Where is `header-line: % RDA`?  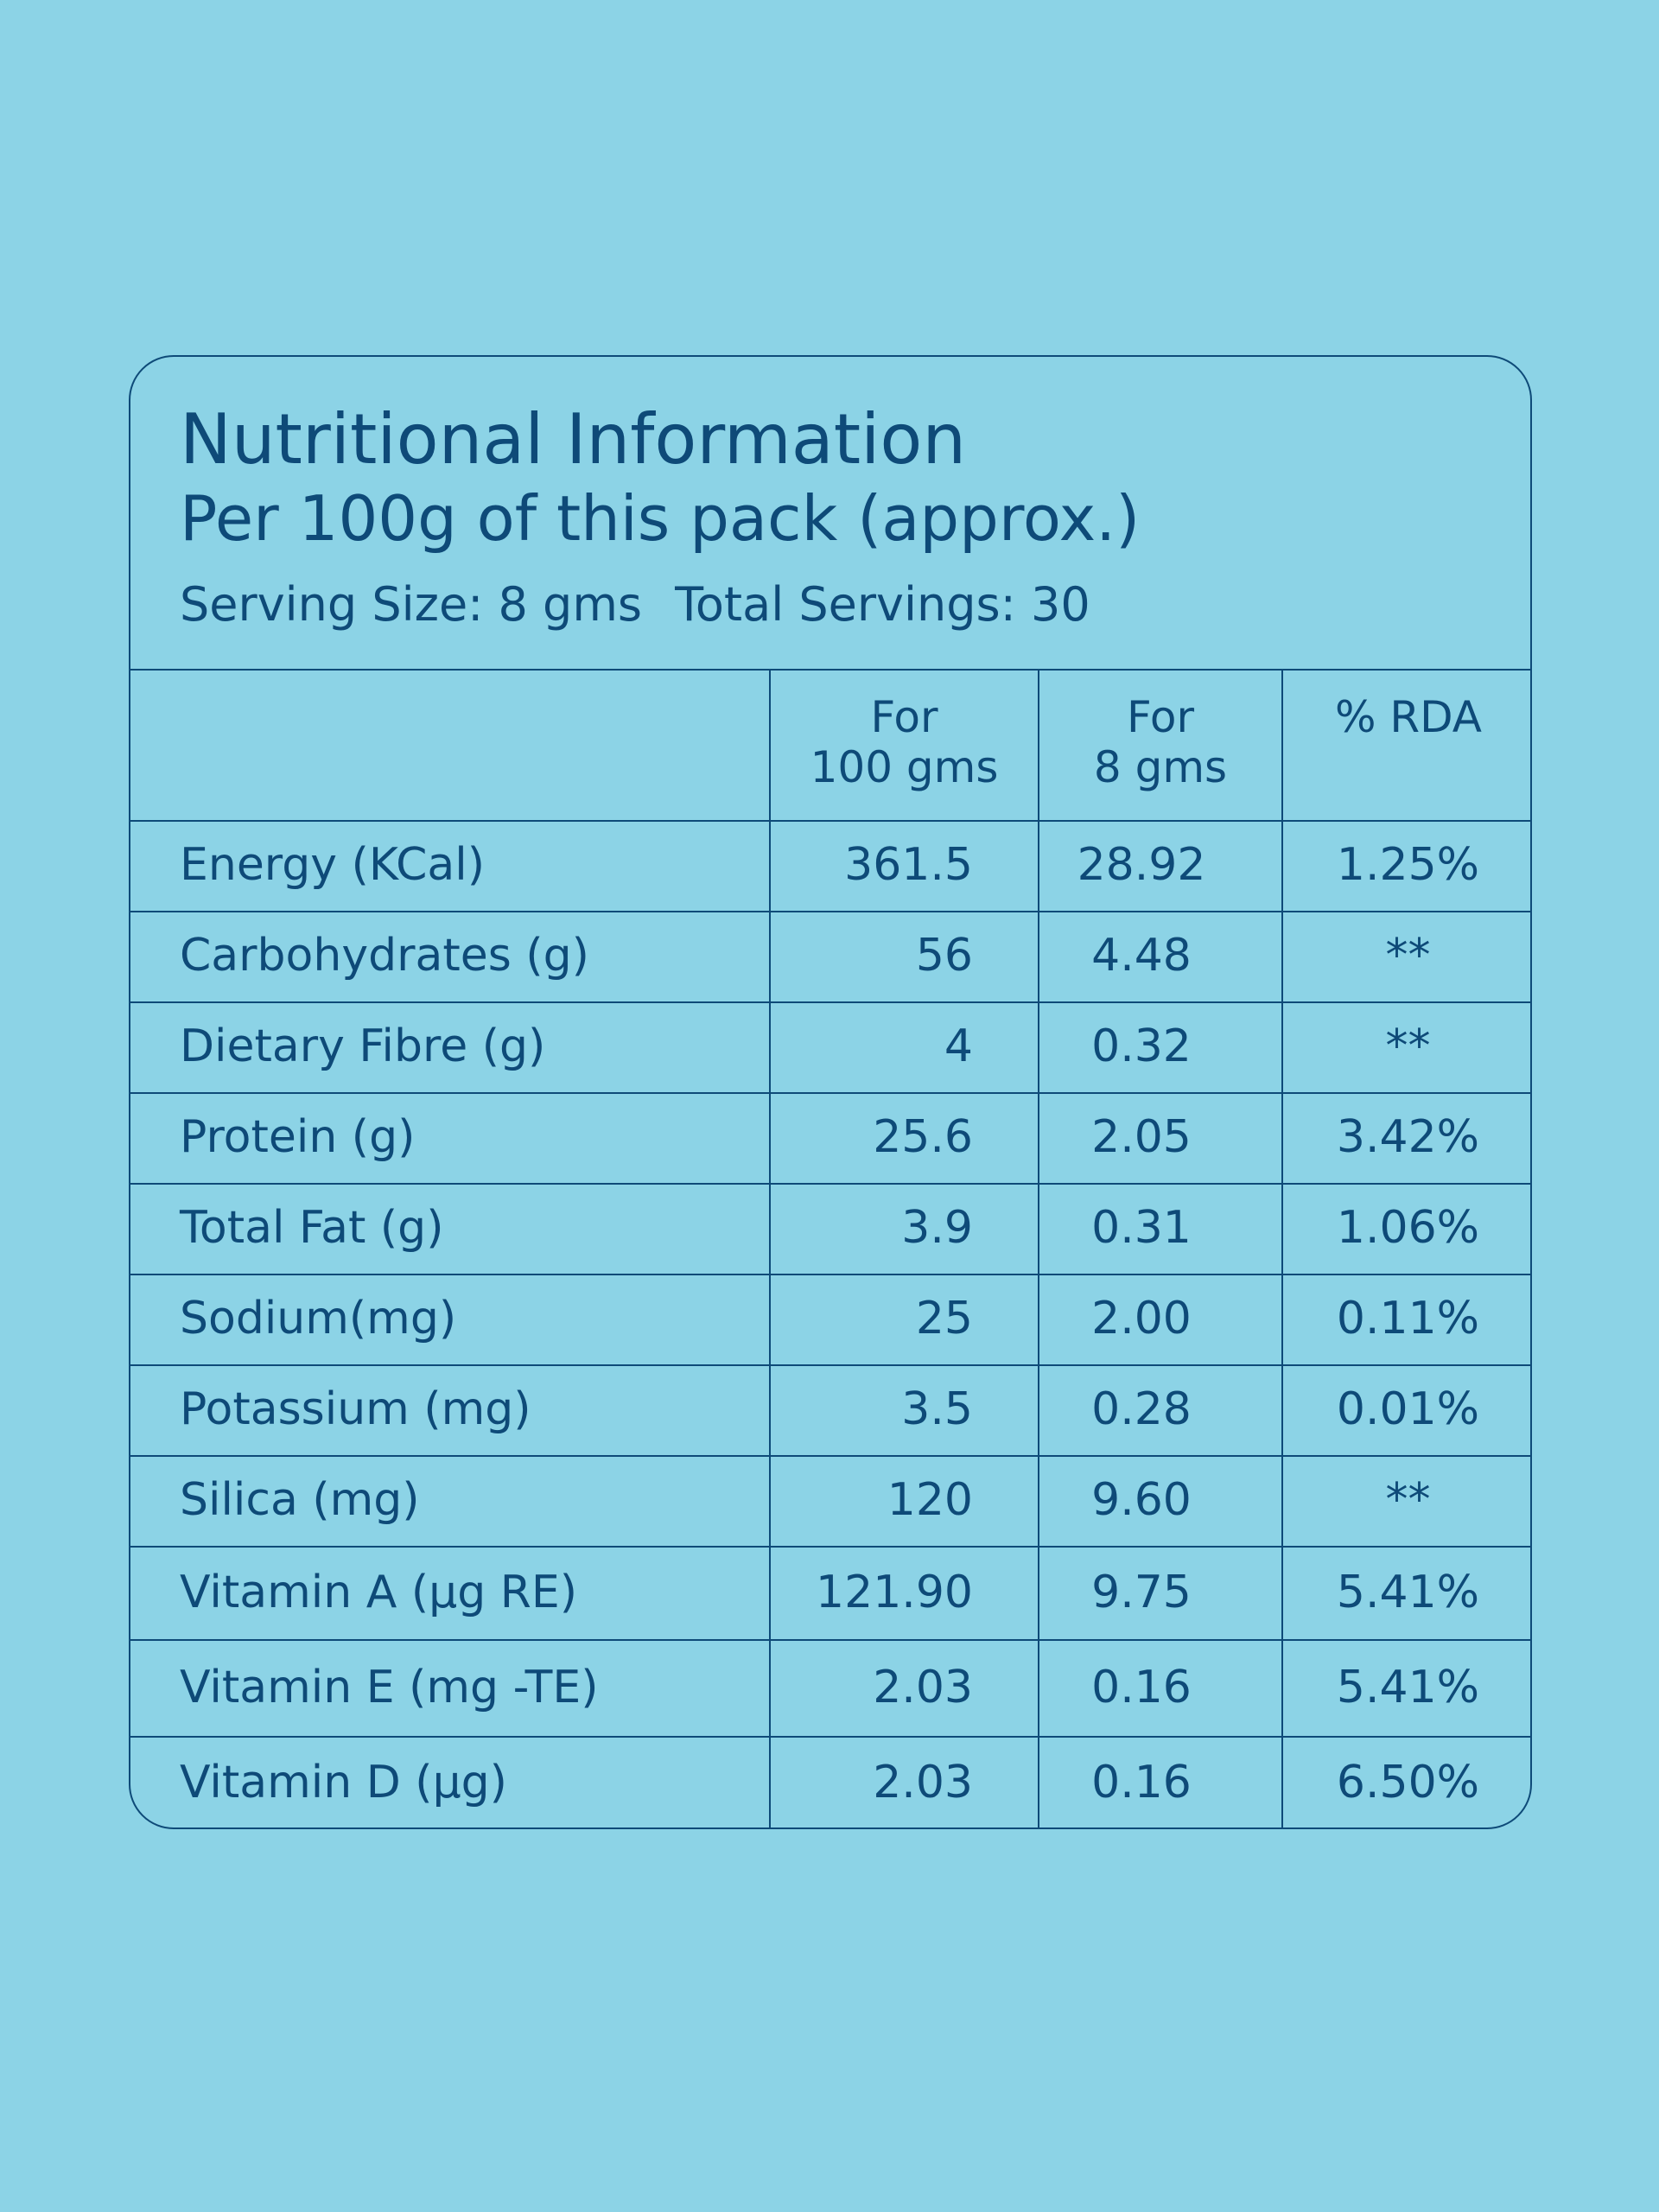 header-line: % RDA is located at coordinates (1408, 717).